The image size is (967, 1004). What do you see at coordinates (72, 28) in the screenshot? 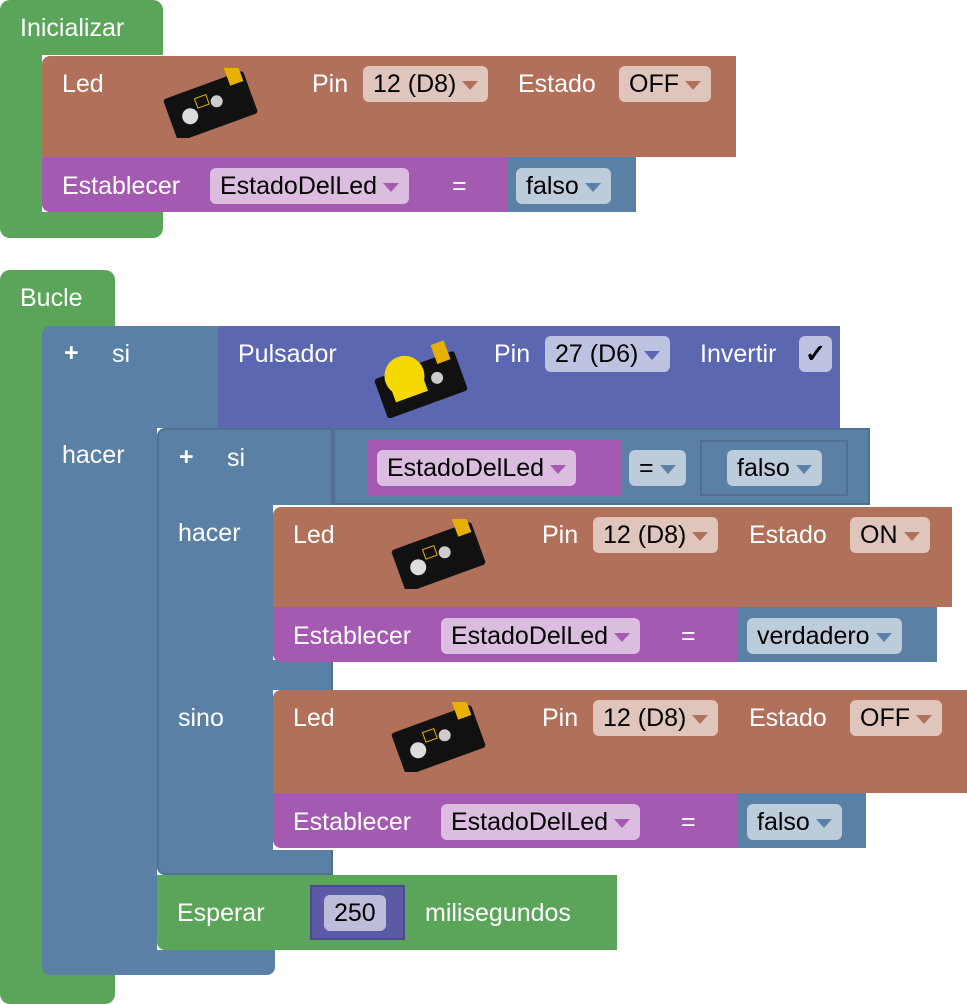
I see `init-title: Inicializar` at bounding box center [72, 28].